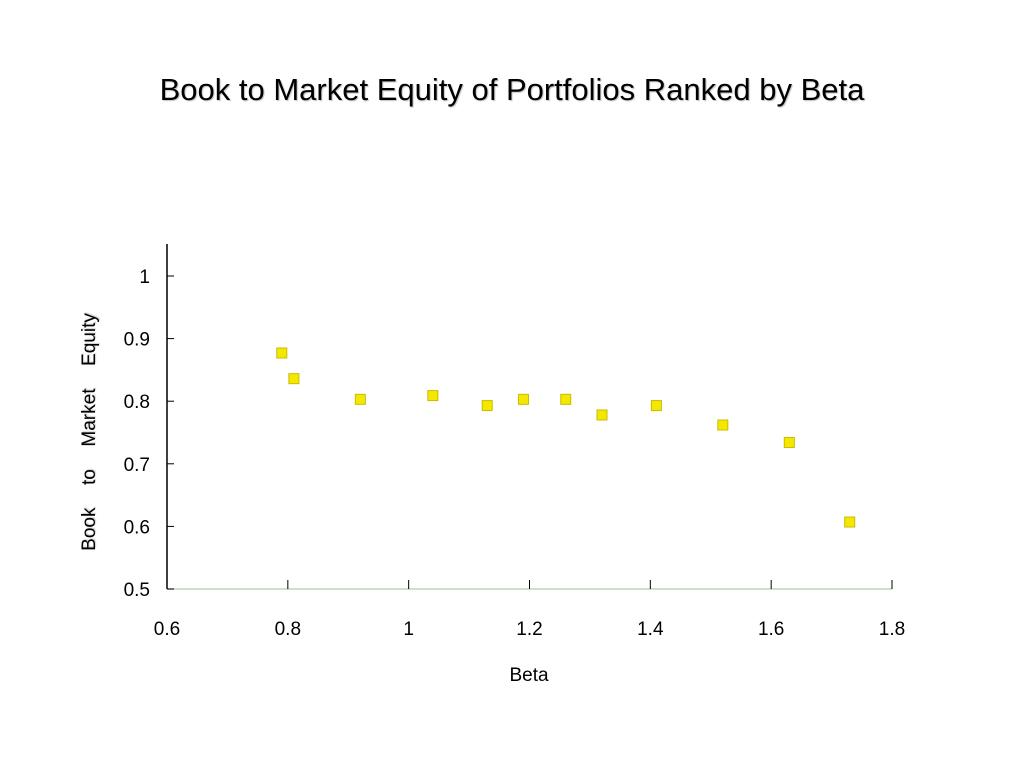  Describe the element at coordinates (137, 590) in the screenshot. I see `y-tick-label: 0.5` at that location.